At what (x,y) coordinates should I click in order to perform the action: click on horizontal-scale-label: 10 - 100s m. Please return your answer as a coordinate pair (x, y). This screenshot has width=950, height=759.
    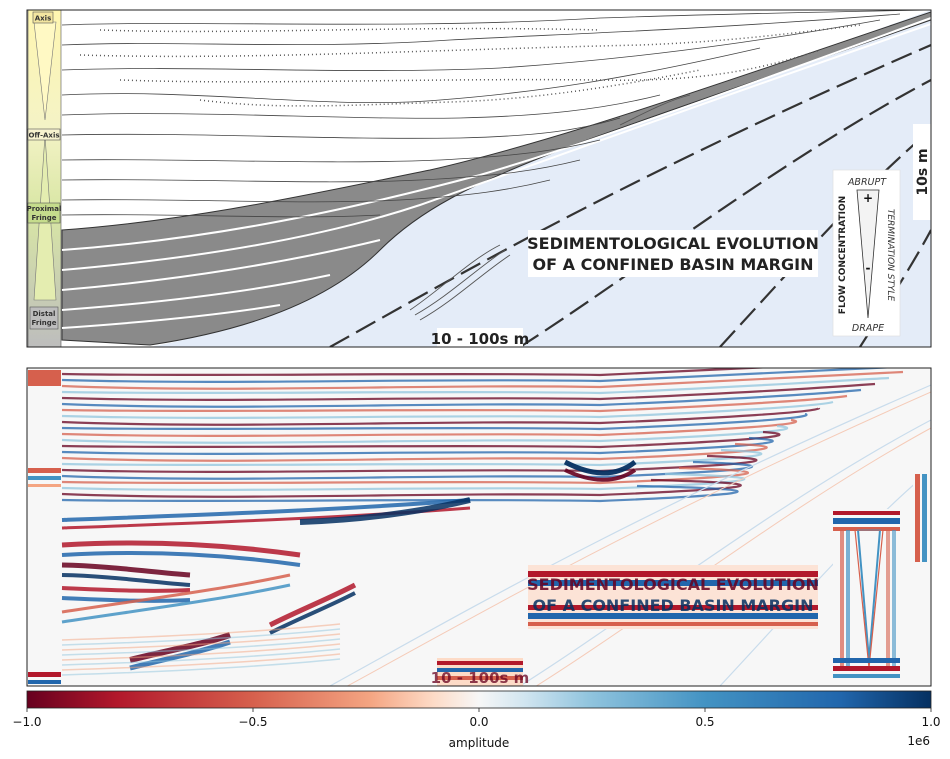
    Looking at the image, I should click on (480, 339).